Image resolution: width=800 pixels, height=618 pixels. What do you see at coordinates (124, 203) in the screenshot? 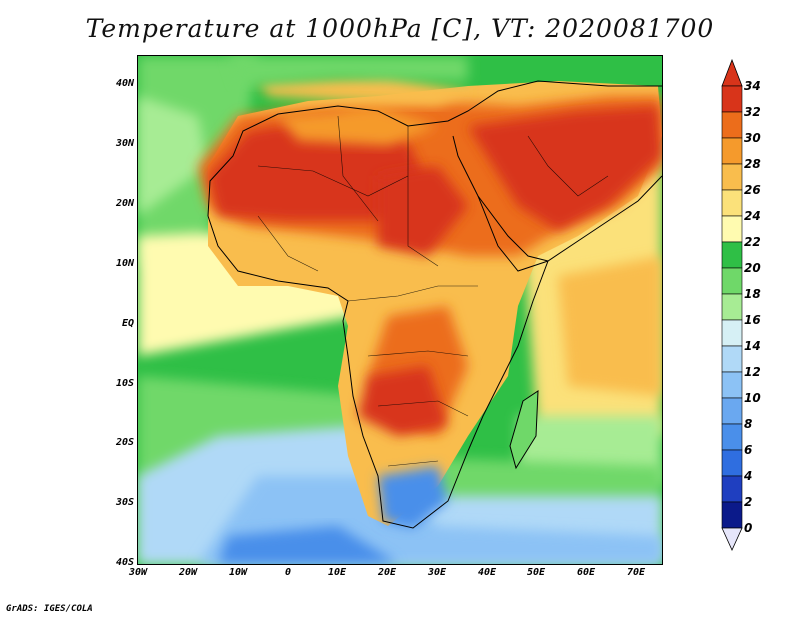
I see `y-tick-label: 20N` at bounding box center [124, 203].